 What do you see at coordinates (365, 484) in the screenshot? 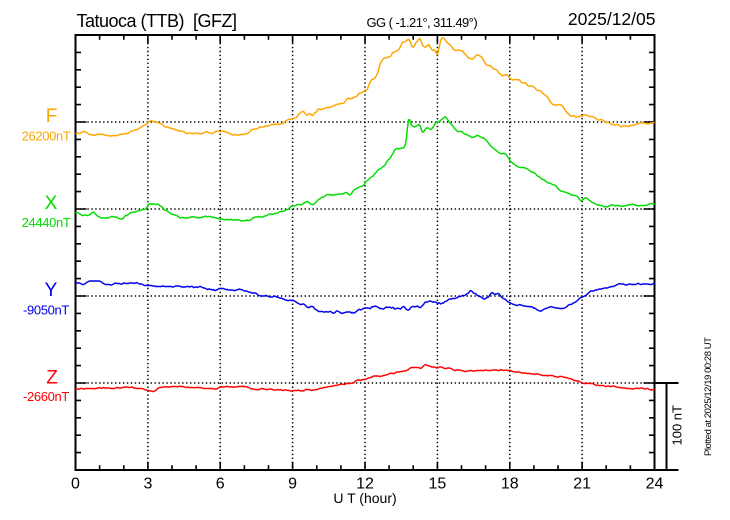
I see `svg-text: 12` at bounding box center [365, 484].